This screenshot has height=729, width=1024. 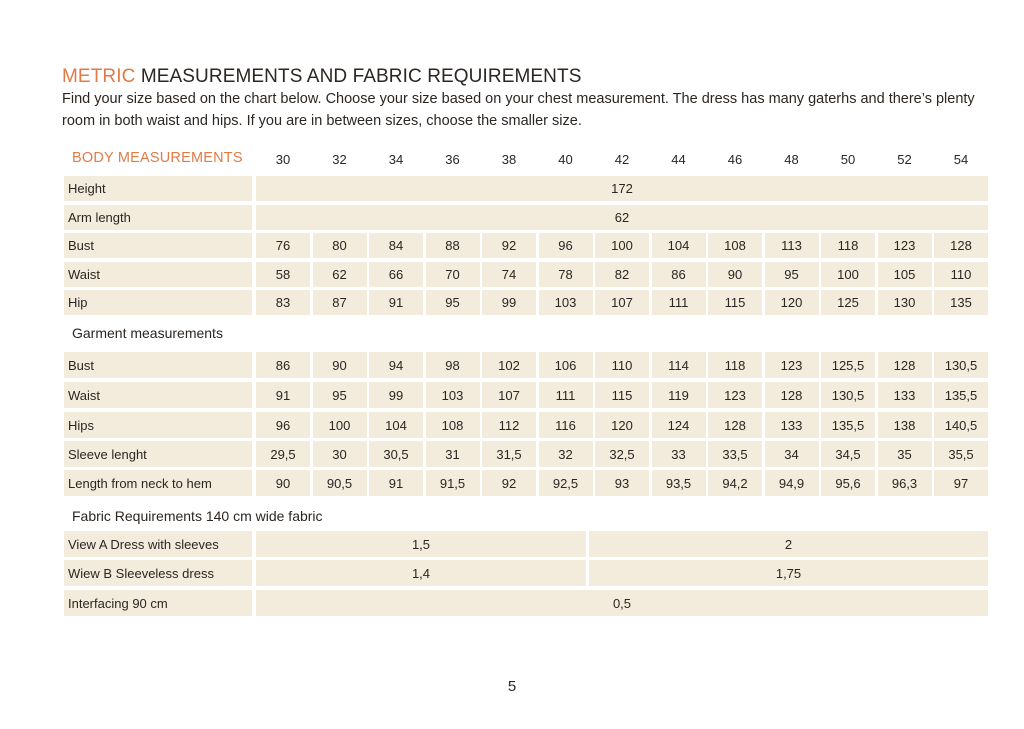 What do you see at coordinates (158, 544) in the screenshot?
I see `row-label-view-a: View A Dress with sleeves` at bounding box center [158, 544].